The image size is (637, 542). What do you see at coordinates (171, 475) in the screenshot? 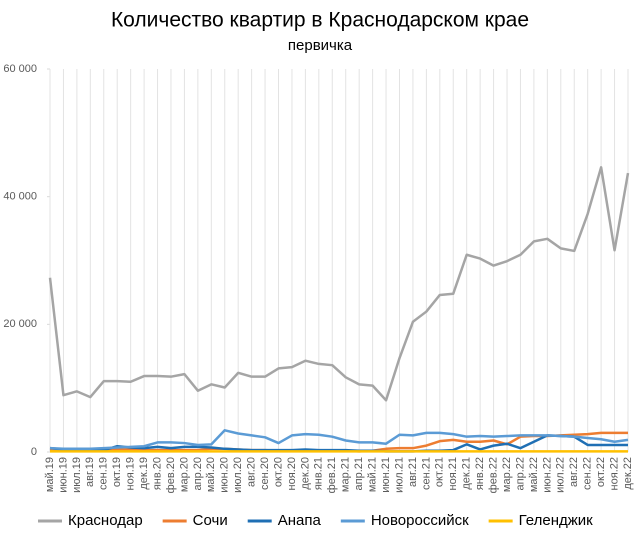
I see `x-tick-label: фев.20` at bounding box center [171, 475].